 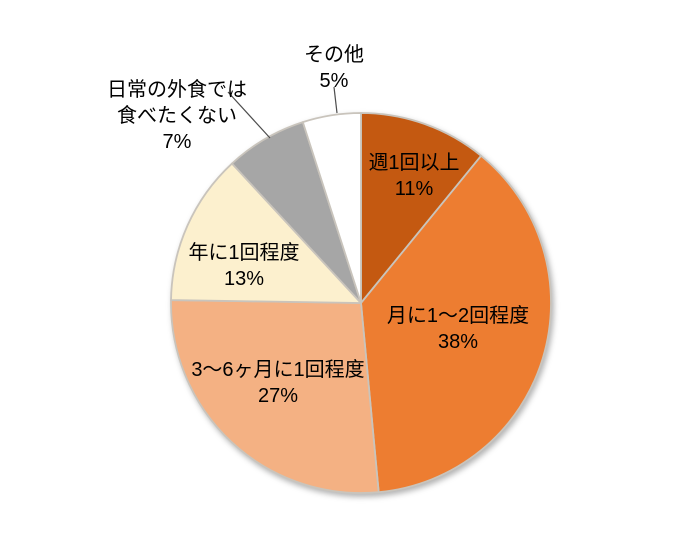 I want to click on slice-label-text: 3～6ヶ月に1回程度, so click(x=278, y=370).